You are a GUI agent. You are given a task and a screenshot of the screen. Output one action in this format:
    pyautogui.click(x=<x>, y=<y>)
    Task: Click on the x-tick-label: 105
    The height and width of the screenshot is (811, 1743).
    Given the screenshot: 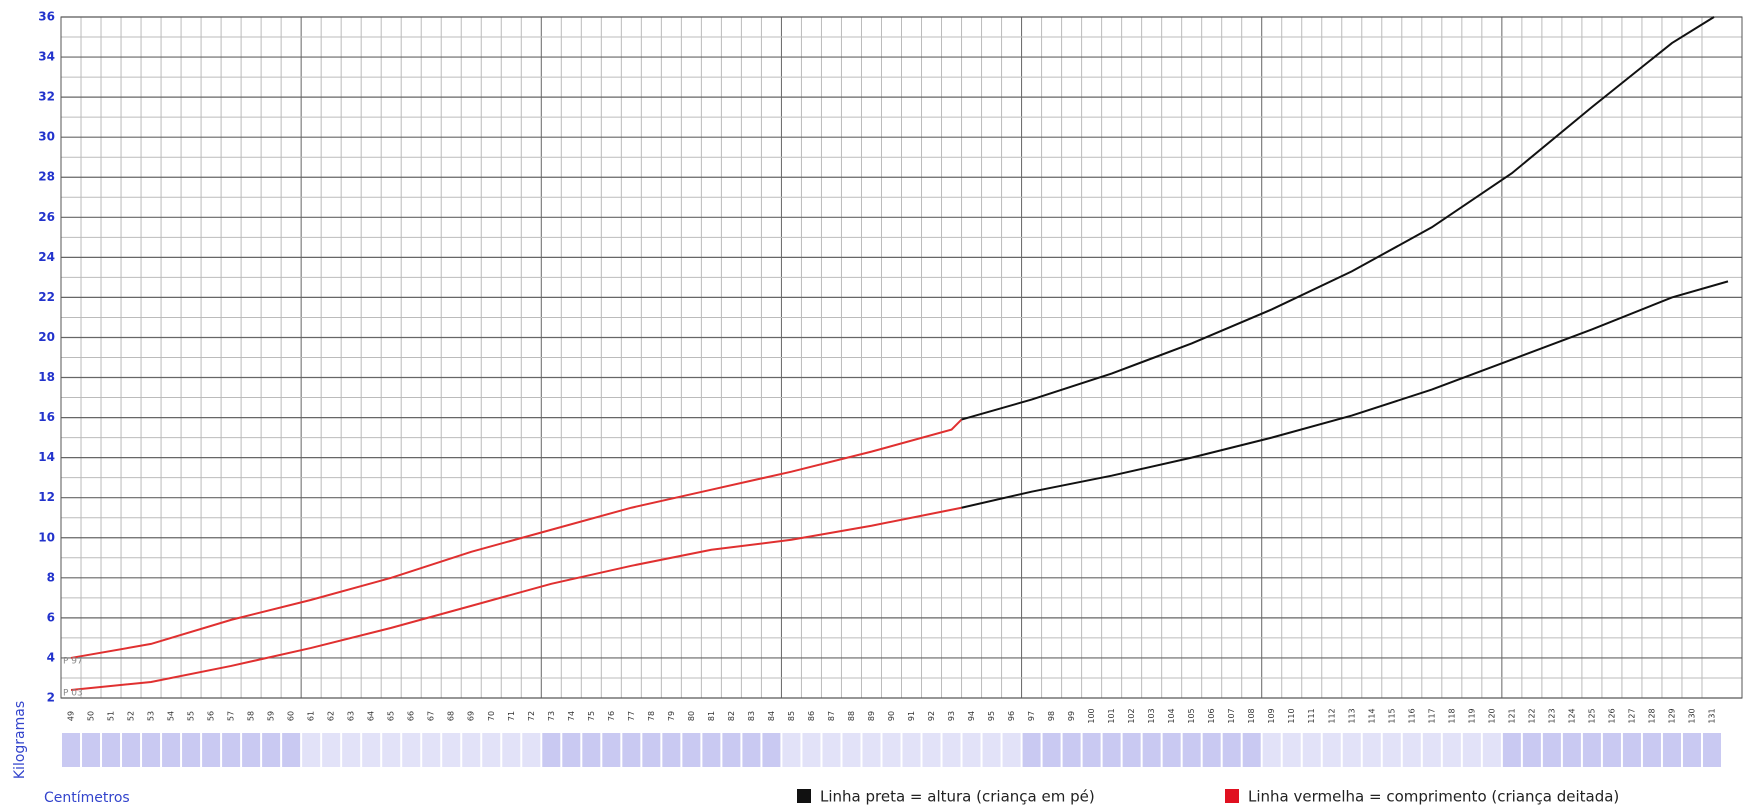 What is the action you would take?
    pyautogui.click(x=1191, y=715)
    